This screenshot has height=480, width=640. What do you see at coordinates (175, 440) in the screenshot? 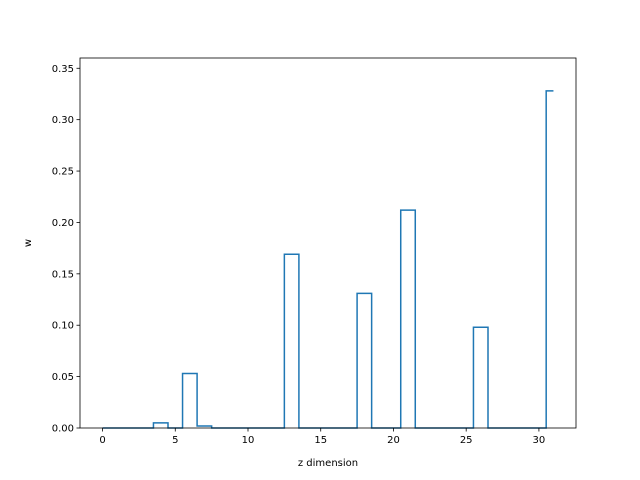
I see `x-tick-label: 5` at bounding box center [175, 440].